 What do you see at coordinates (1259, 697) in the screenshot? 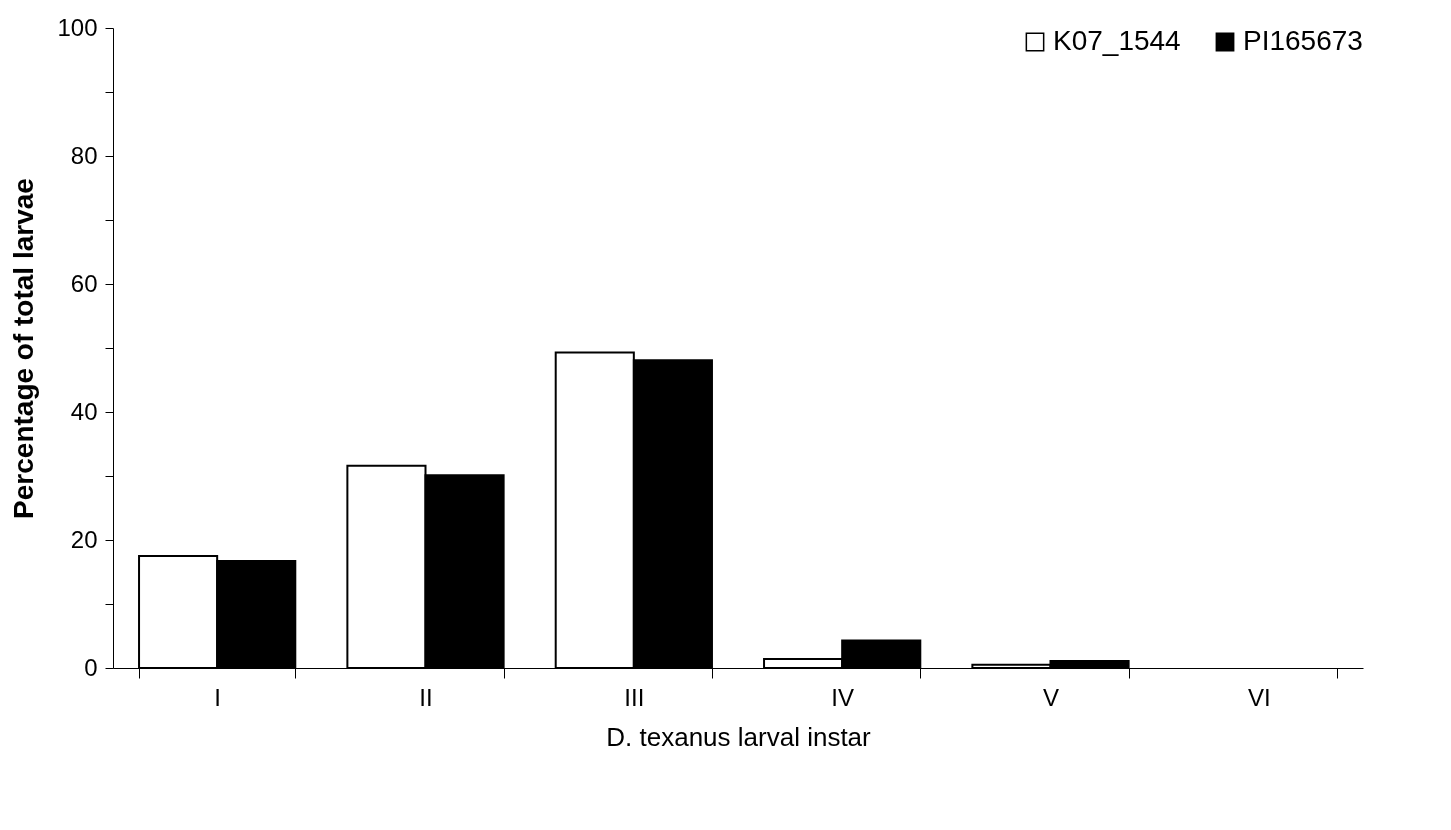
I see `x-tick-label: VI` at bounding box center [1259, 697].